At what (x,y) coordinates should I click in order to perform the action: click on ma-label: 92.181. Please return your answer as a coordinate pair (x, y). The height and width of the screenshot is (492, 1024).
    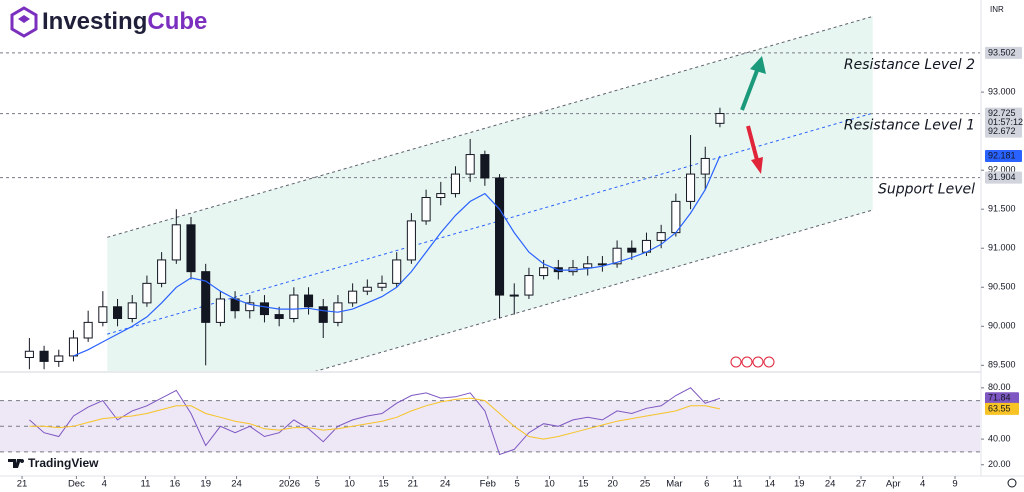
    Looking at the image, I should click on (1002, 155).